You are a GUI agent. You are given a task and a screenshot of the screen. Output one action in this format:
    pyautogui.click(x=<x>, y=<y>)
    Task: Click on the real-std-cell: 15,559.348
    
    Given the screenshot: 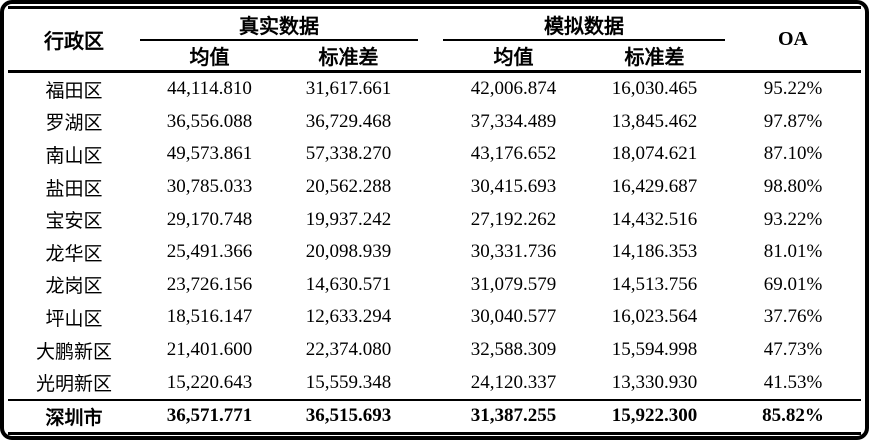 What is the action you would take?
    pyautogui.click(x=348, y=382)
    